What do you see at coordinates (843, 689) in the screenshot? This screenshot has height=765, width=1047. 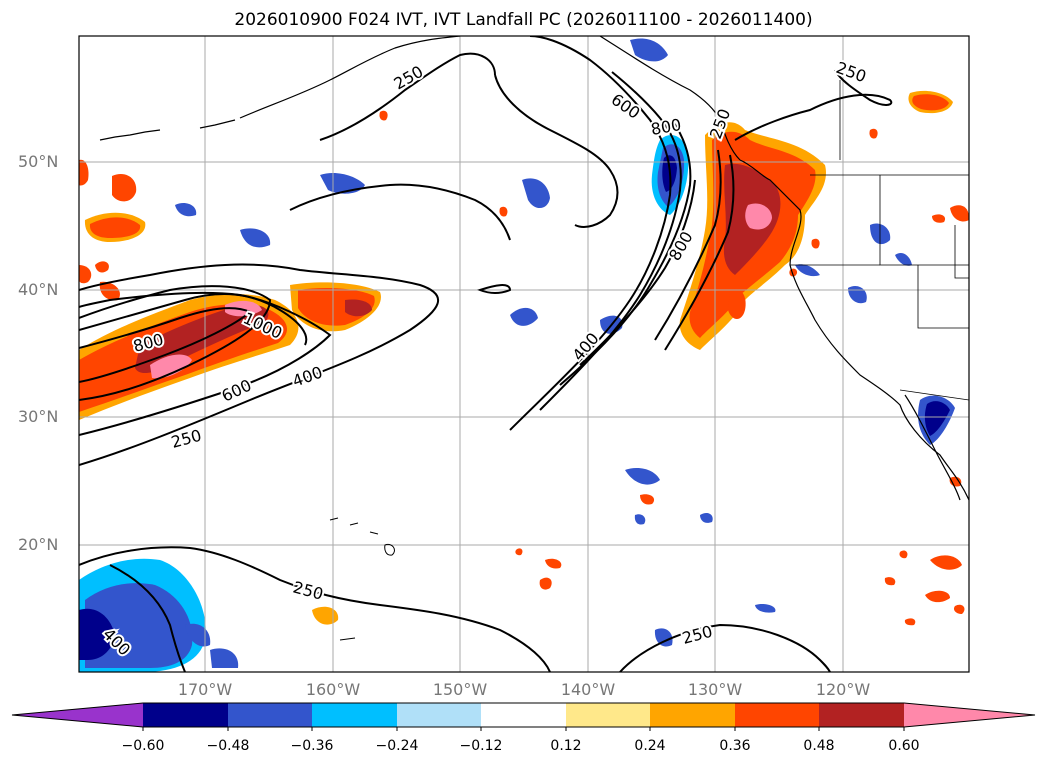 I see `lon-label: 120°W` at bounding box center [843, 689].